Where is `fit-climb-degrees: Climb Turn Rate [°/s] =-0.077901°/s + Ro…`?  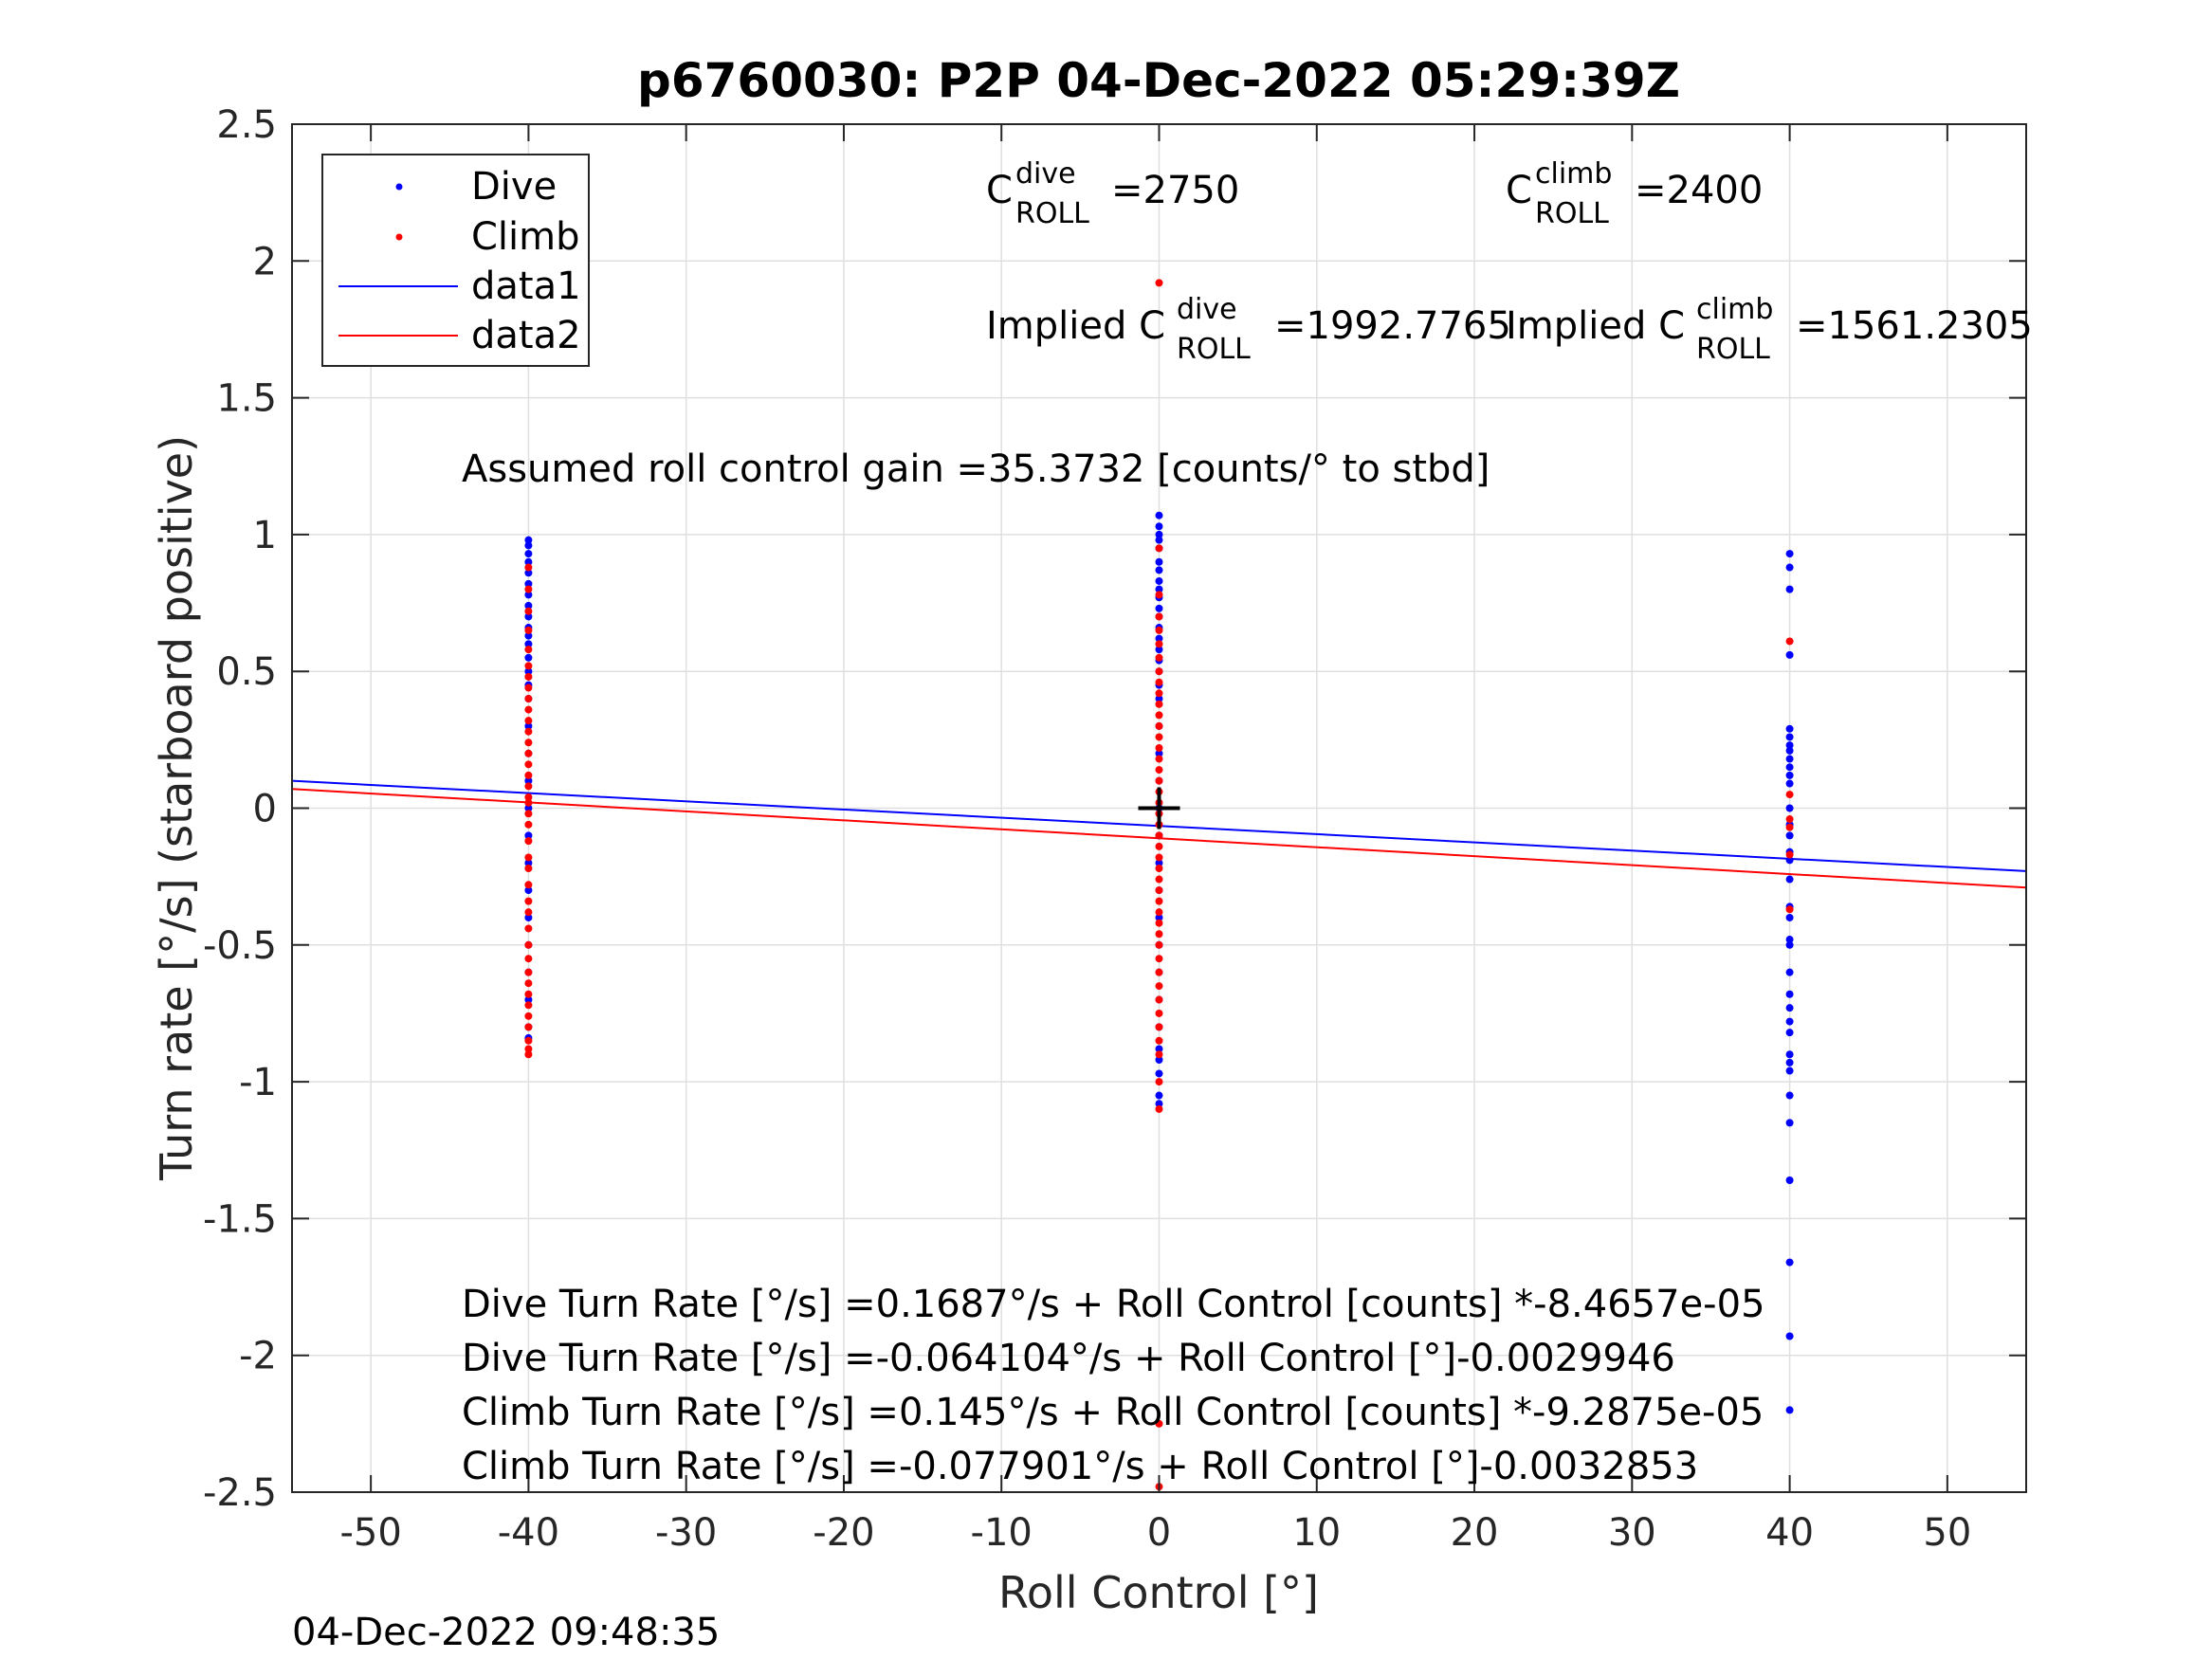
fit-climb-degrees: Climb Turn Rate [°/s] =-0.077901°/s + Ro… is located at coordinates (1080, 1466).